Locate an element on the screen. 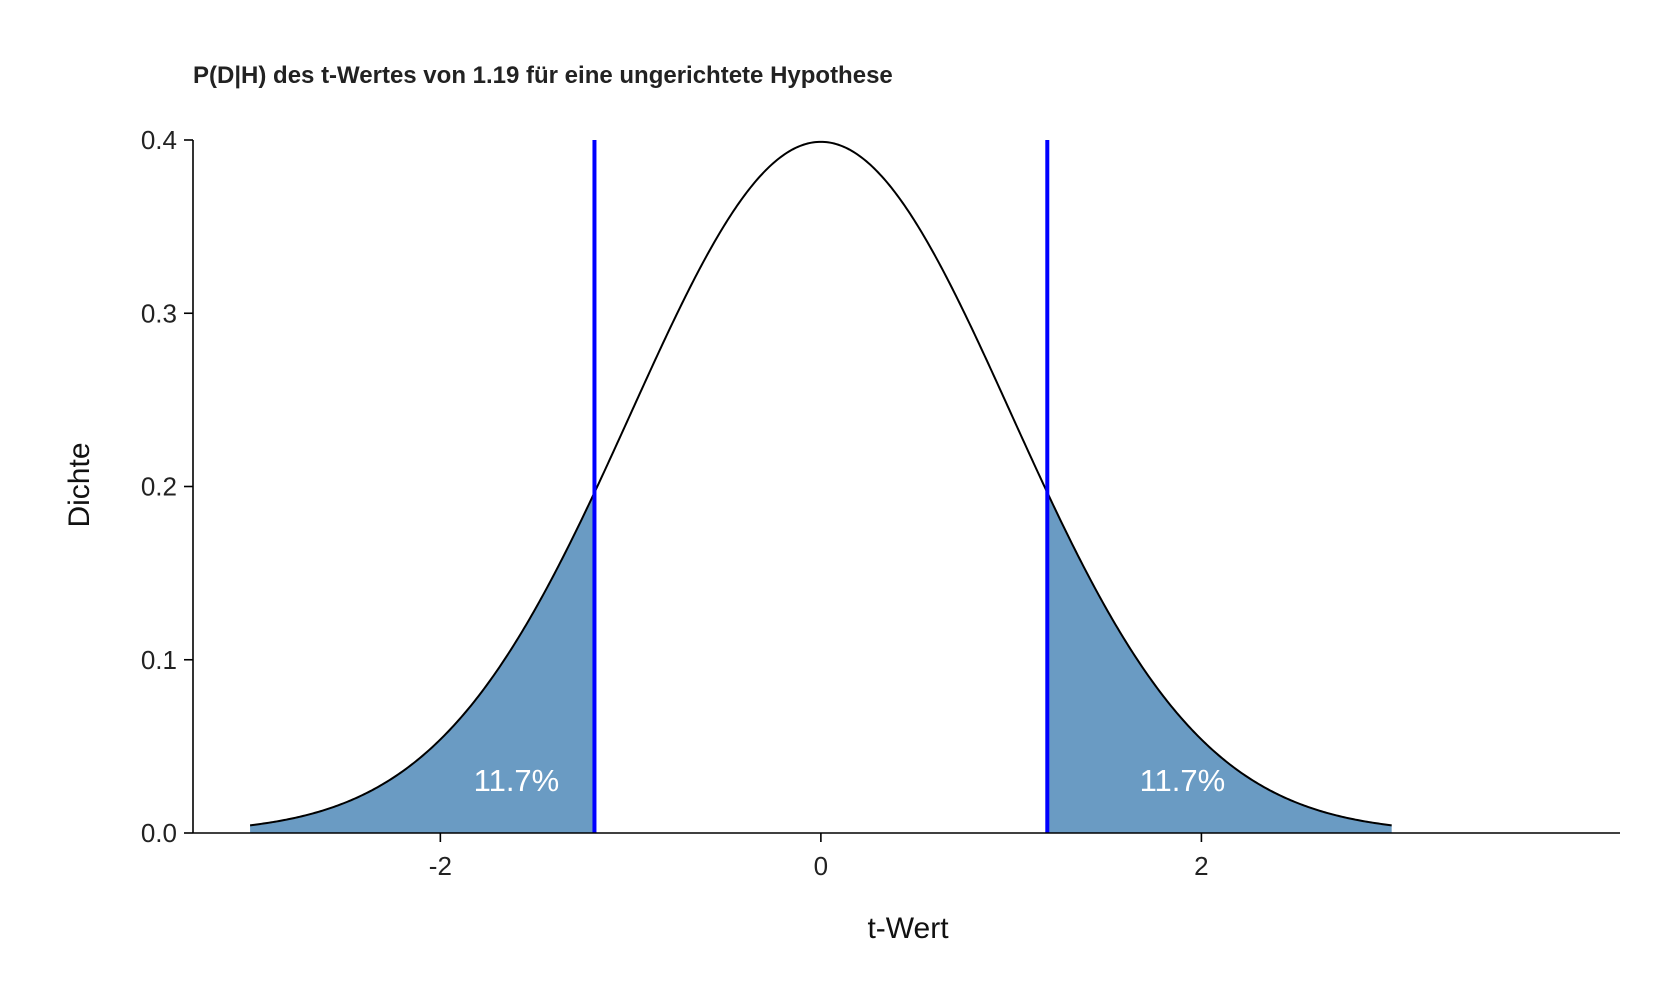 This screenshot has height=1008, width=1680. x-tick-label: 0 is located at coordinates (821, 866).